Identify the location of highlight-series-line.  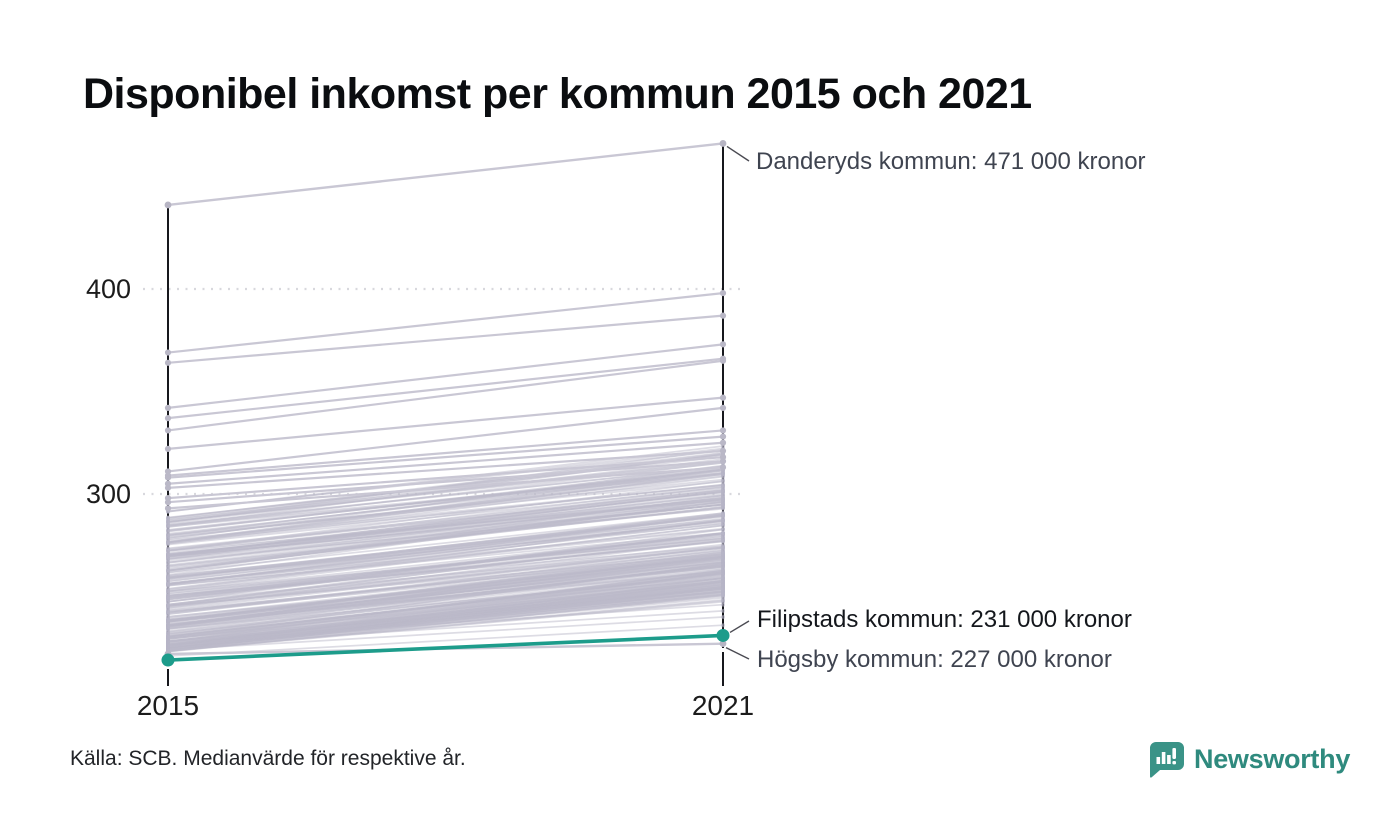
(445, 647).